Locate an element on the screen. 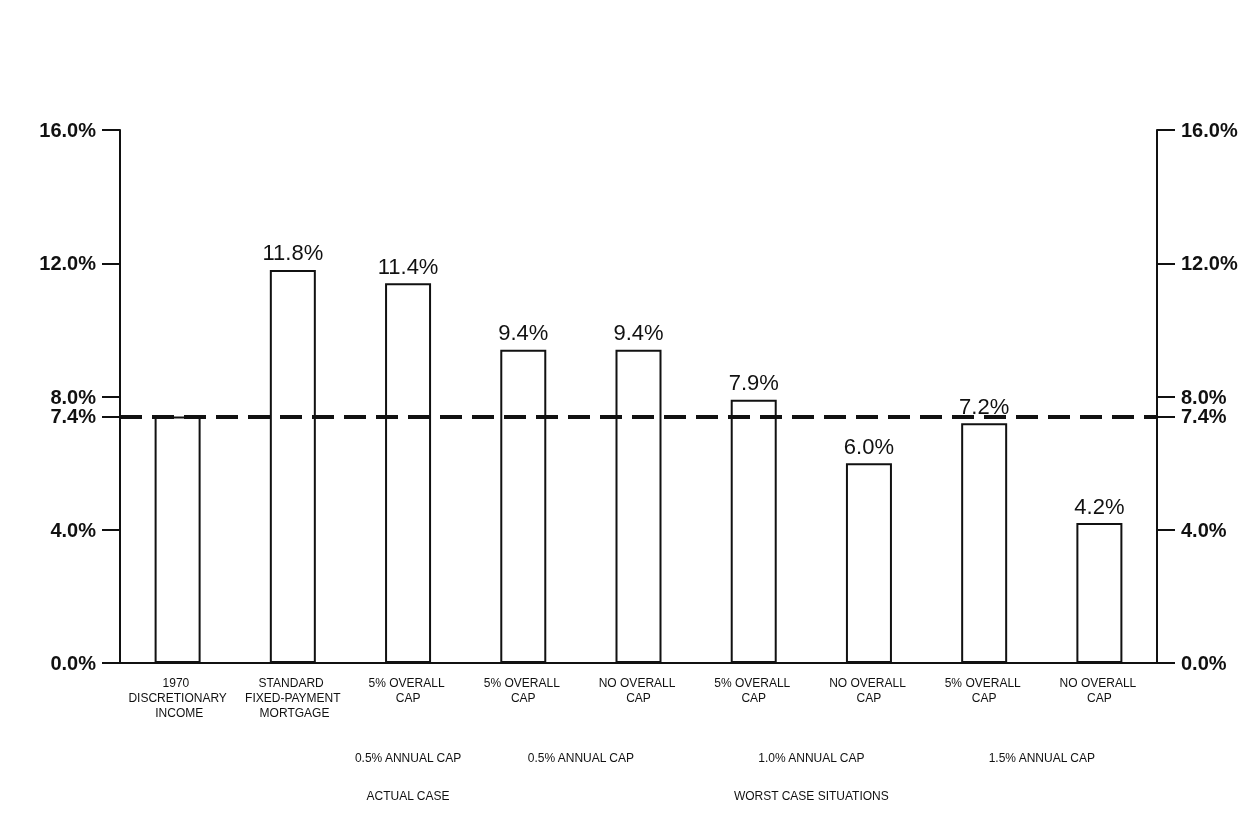 Image resolution: width=1257 pixels, height=833 pixels. data-label: 6.0% is located at coordinates (869, 446).